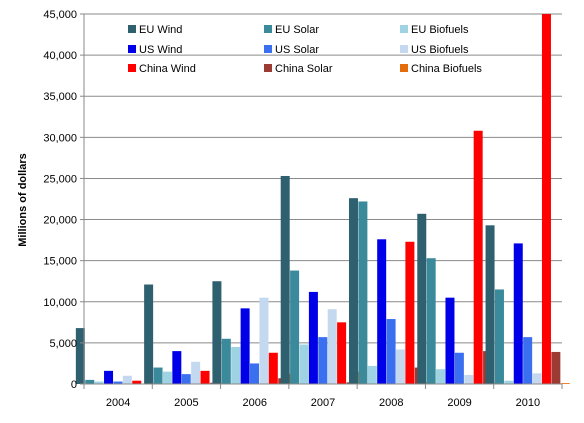 This screenshot has height=423, width=584. Describe the element at coordinates (391, 403) in the screenshot. I see `x-tick-label: 2008` at that location.